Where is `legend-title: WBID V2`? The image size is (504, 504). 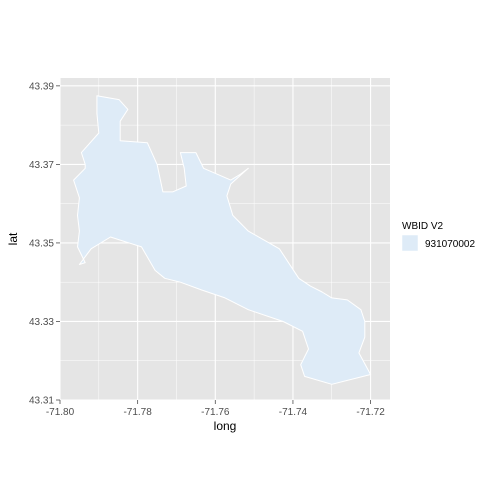 legend-title: WBID V2 is located at coordinates (423, 226).